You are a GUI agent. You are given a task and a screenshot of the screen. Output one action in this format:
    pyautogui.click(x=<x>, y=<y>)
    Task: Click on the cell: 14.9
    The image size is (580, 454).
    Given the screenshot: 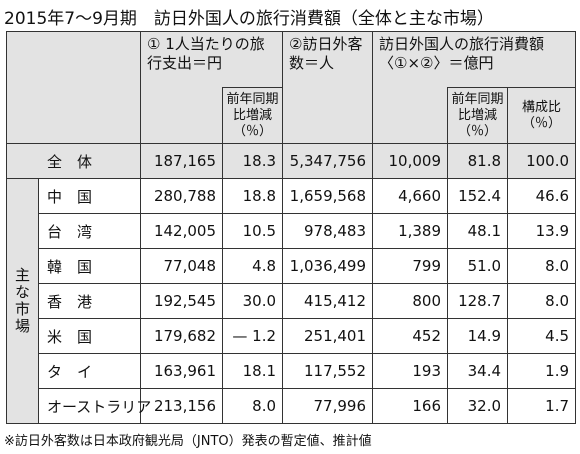 What is the action you would take?
    pyautogui.click(x=478, y=336)
    